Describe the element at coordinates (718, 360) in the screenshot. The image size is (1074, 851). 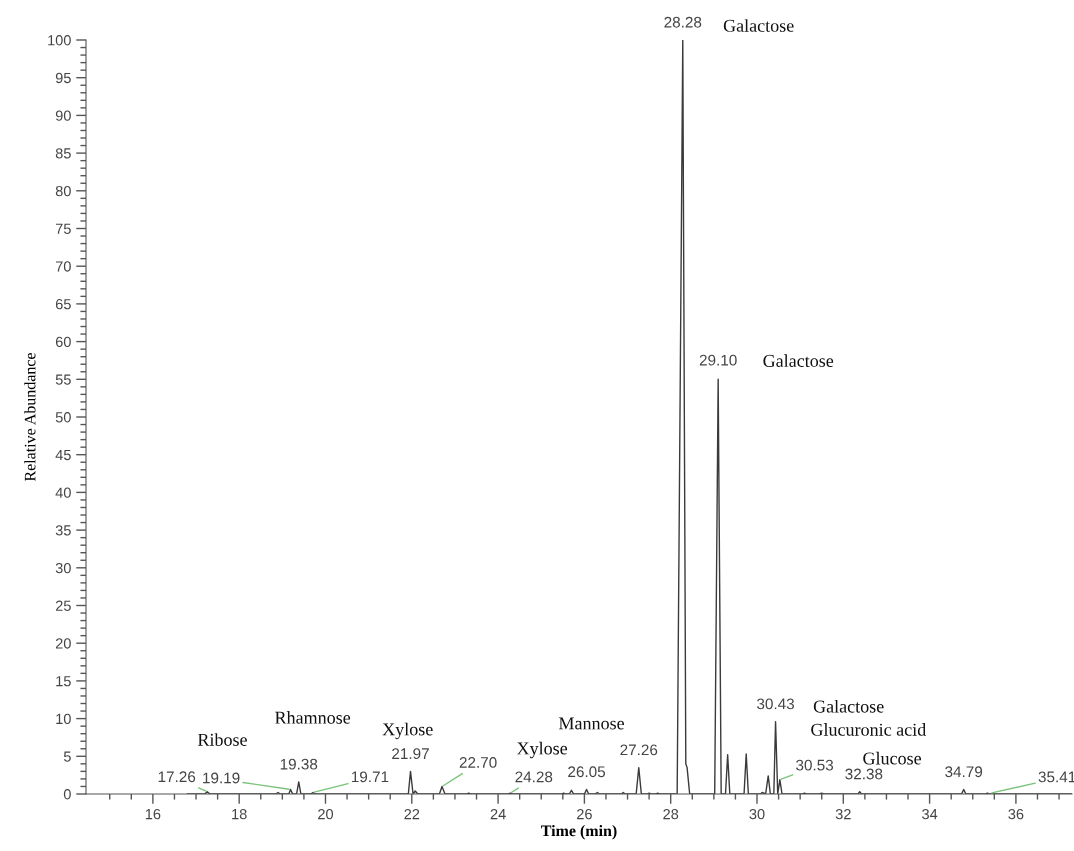
I see `annotation: 29.10` at that location.